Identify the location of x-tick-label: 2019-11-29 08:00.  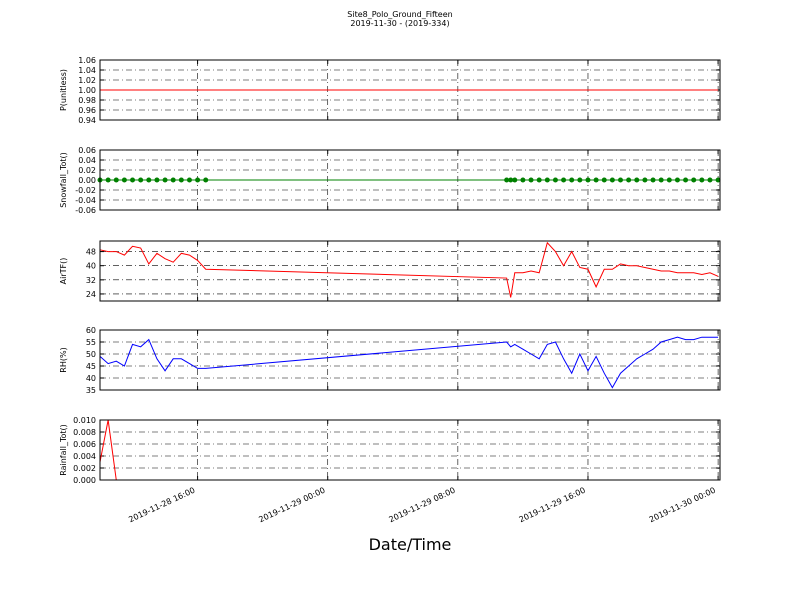
(422, 505).